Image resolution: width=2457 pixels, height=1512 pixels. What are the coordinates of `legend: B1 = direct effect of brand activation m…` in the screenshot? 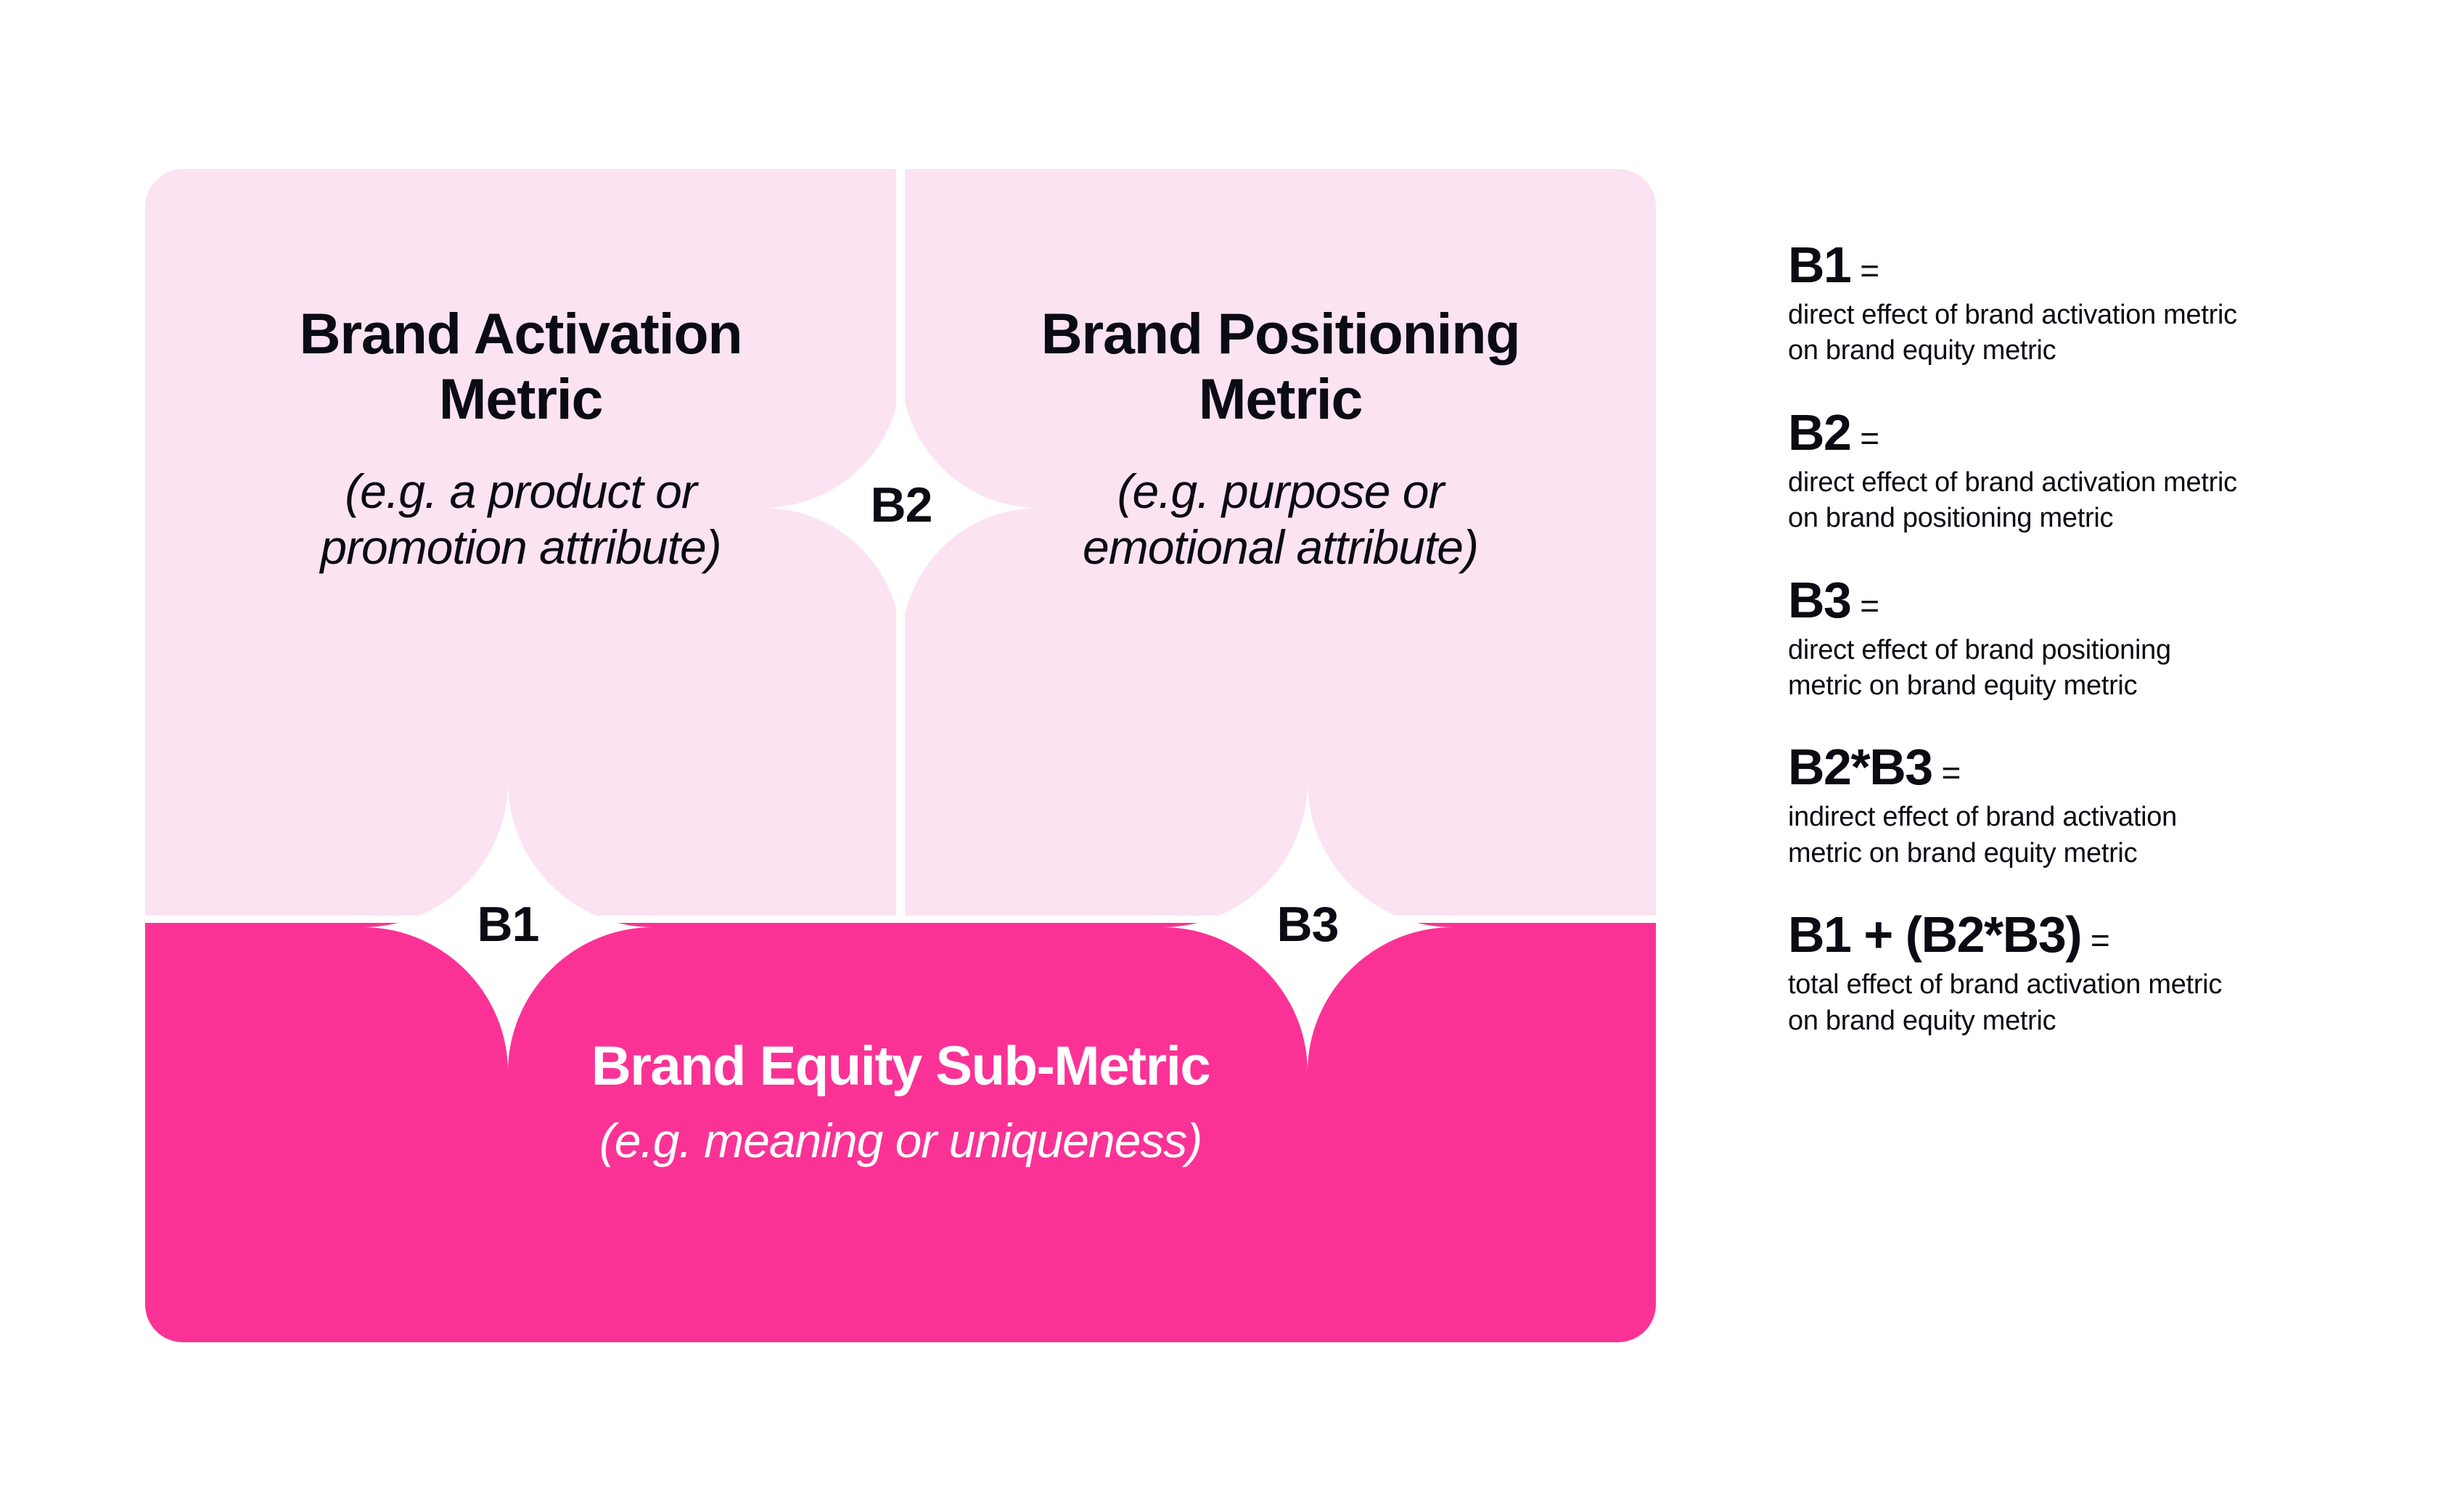 It's located at (2063, 639).